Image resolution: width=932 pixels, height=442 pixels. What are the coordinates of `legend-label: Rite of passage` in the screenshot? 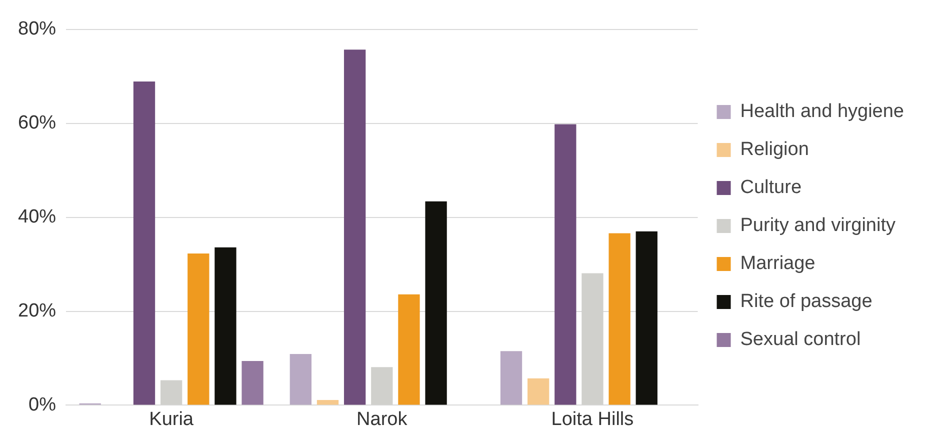 It's located at (806, 301).